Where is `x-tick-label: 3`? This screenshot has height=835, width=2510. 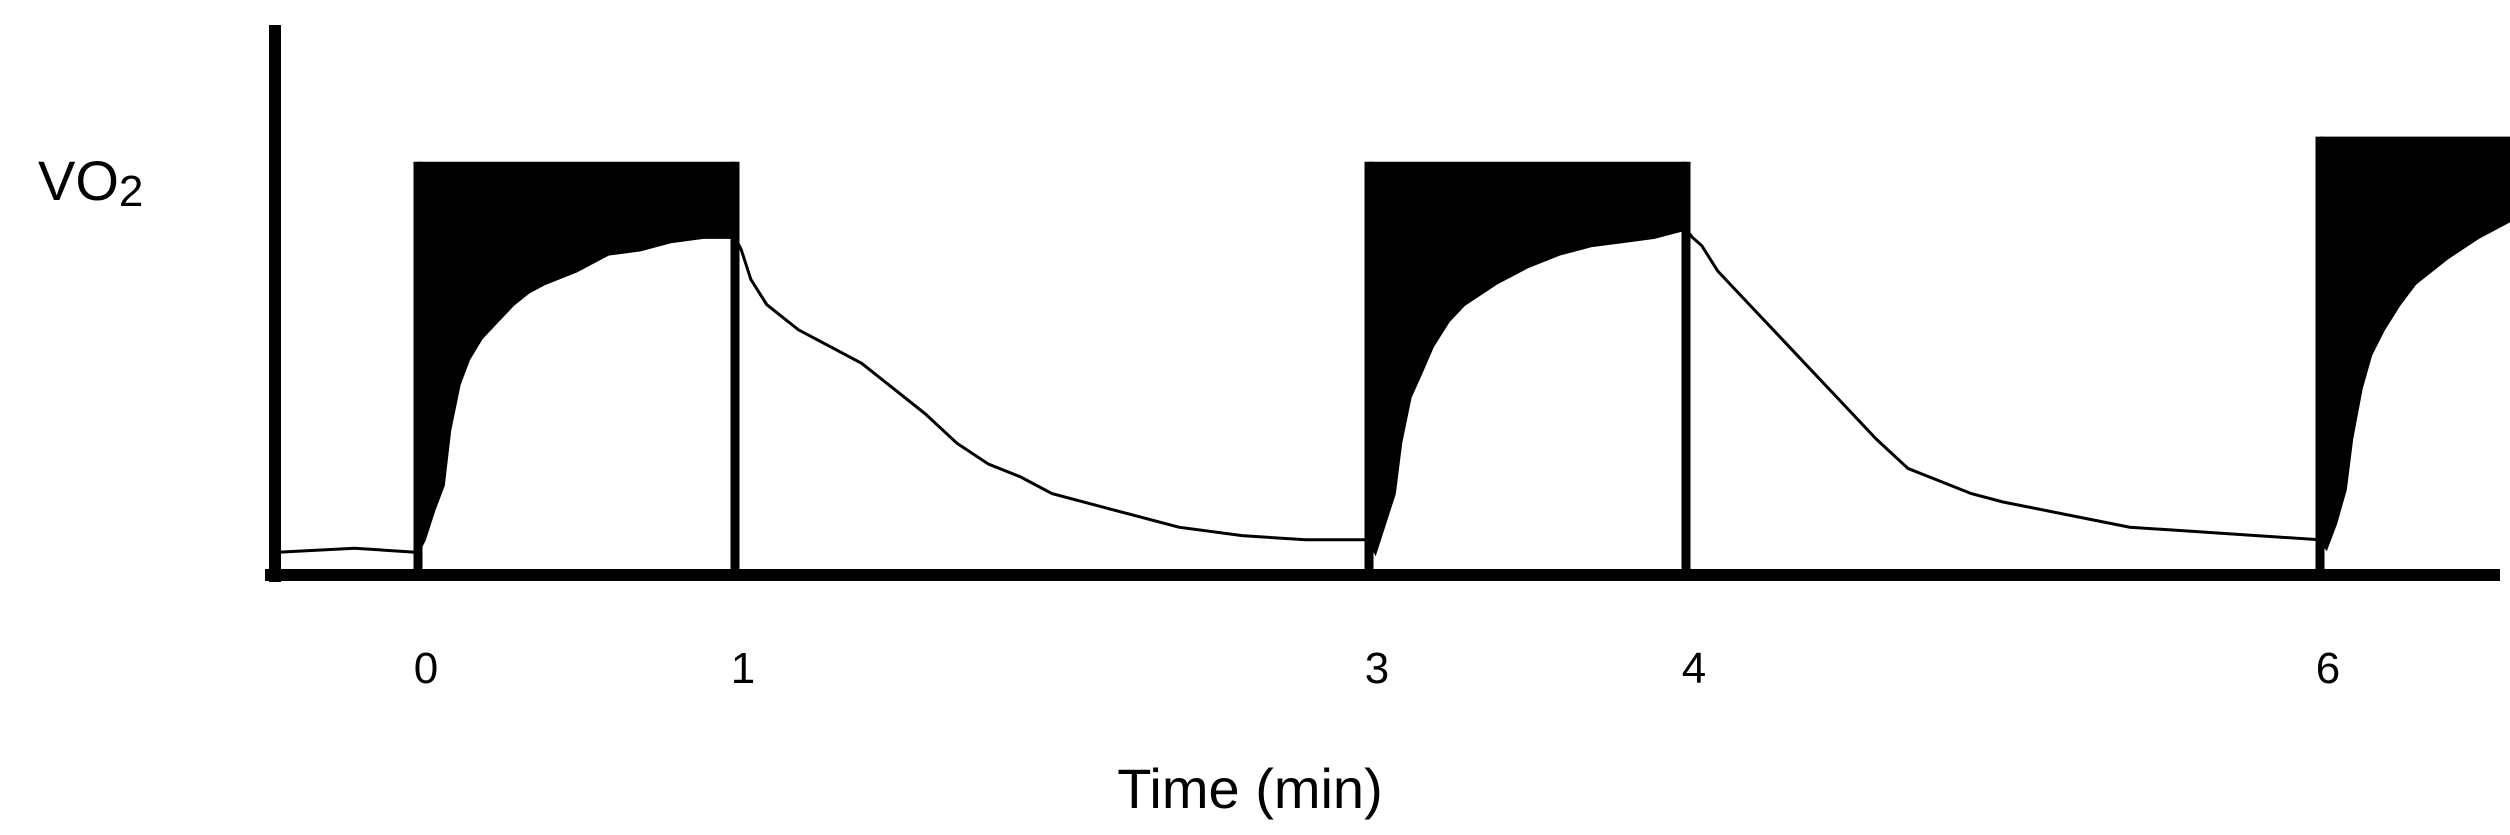
x-tick-label: 3 is located at coordinates (1377, 668).